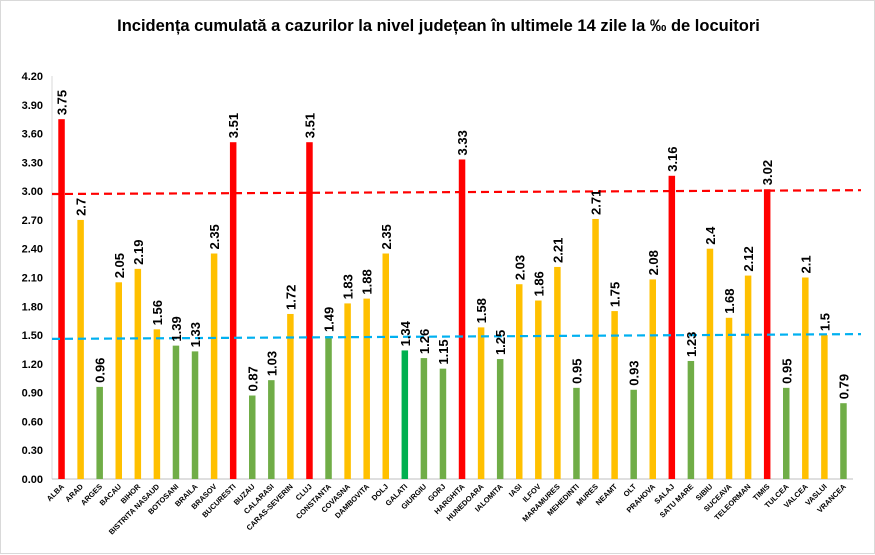 Image resolution: width=875 pixels, height=555 pixels. What do you see at coordinates (500, 342) in the screenshot?
I see `data-label: 1.25` at bounding box center [500, 342].